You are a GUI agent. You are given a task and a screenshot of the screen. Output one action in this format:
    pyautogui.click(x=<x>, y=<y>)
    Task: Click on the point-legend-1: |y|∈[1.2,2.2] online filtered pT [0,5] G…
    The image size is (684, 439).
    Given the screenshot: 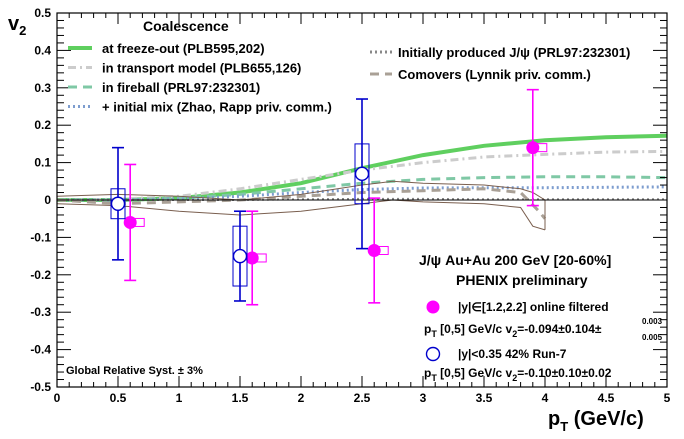 What is the action you would take?
    pyautogui.click(x=543, y=321)
    